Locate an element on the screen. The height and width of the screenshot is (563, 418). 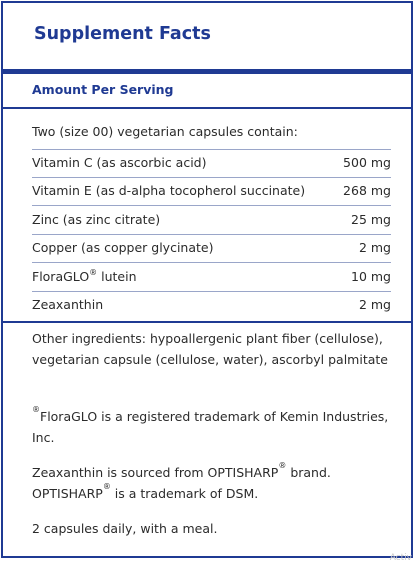
nutrient-row: FloraGLO® lutein 10 mg is located at coordinates (211, 277).